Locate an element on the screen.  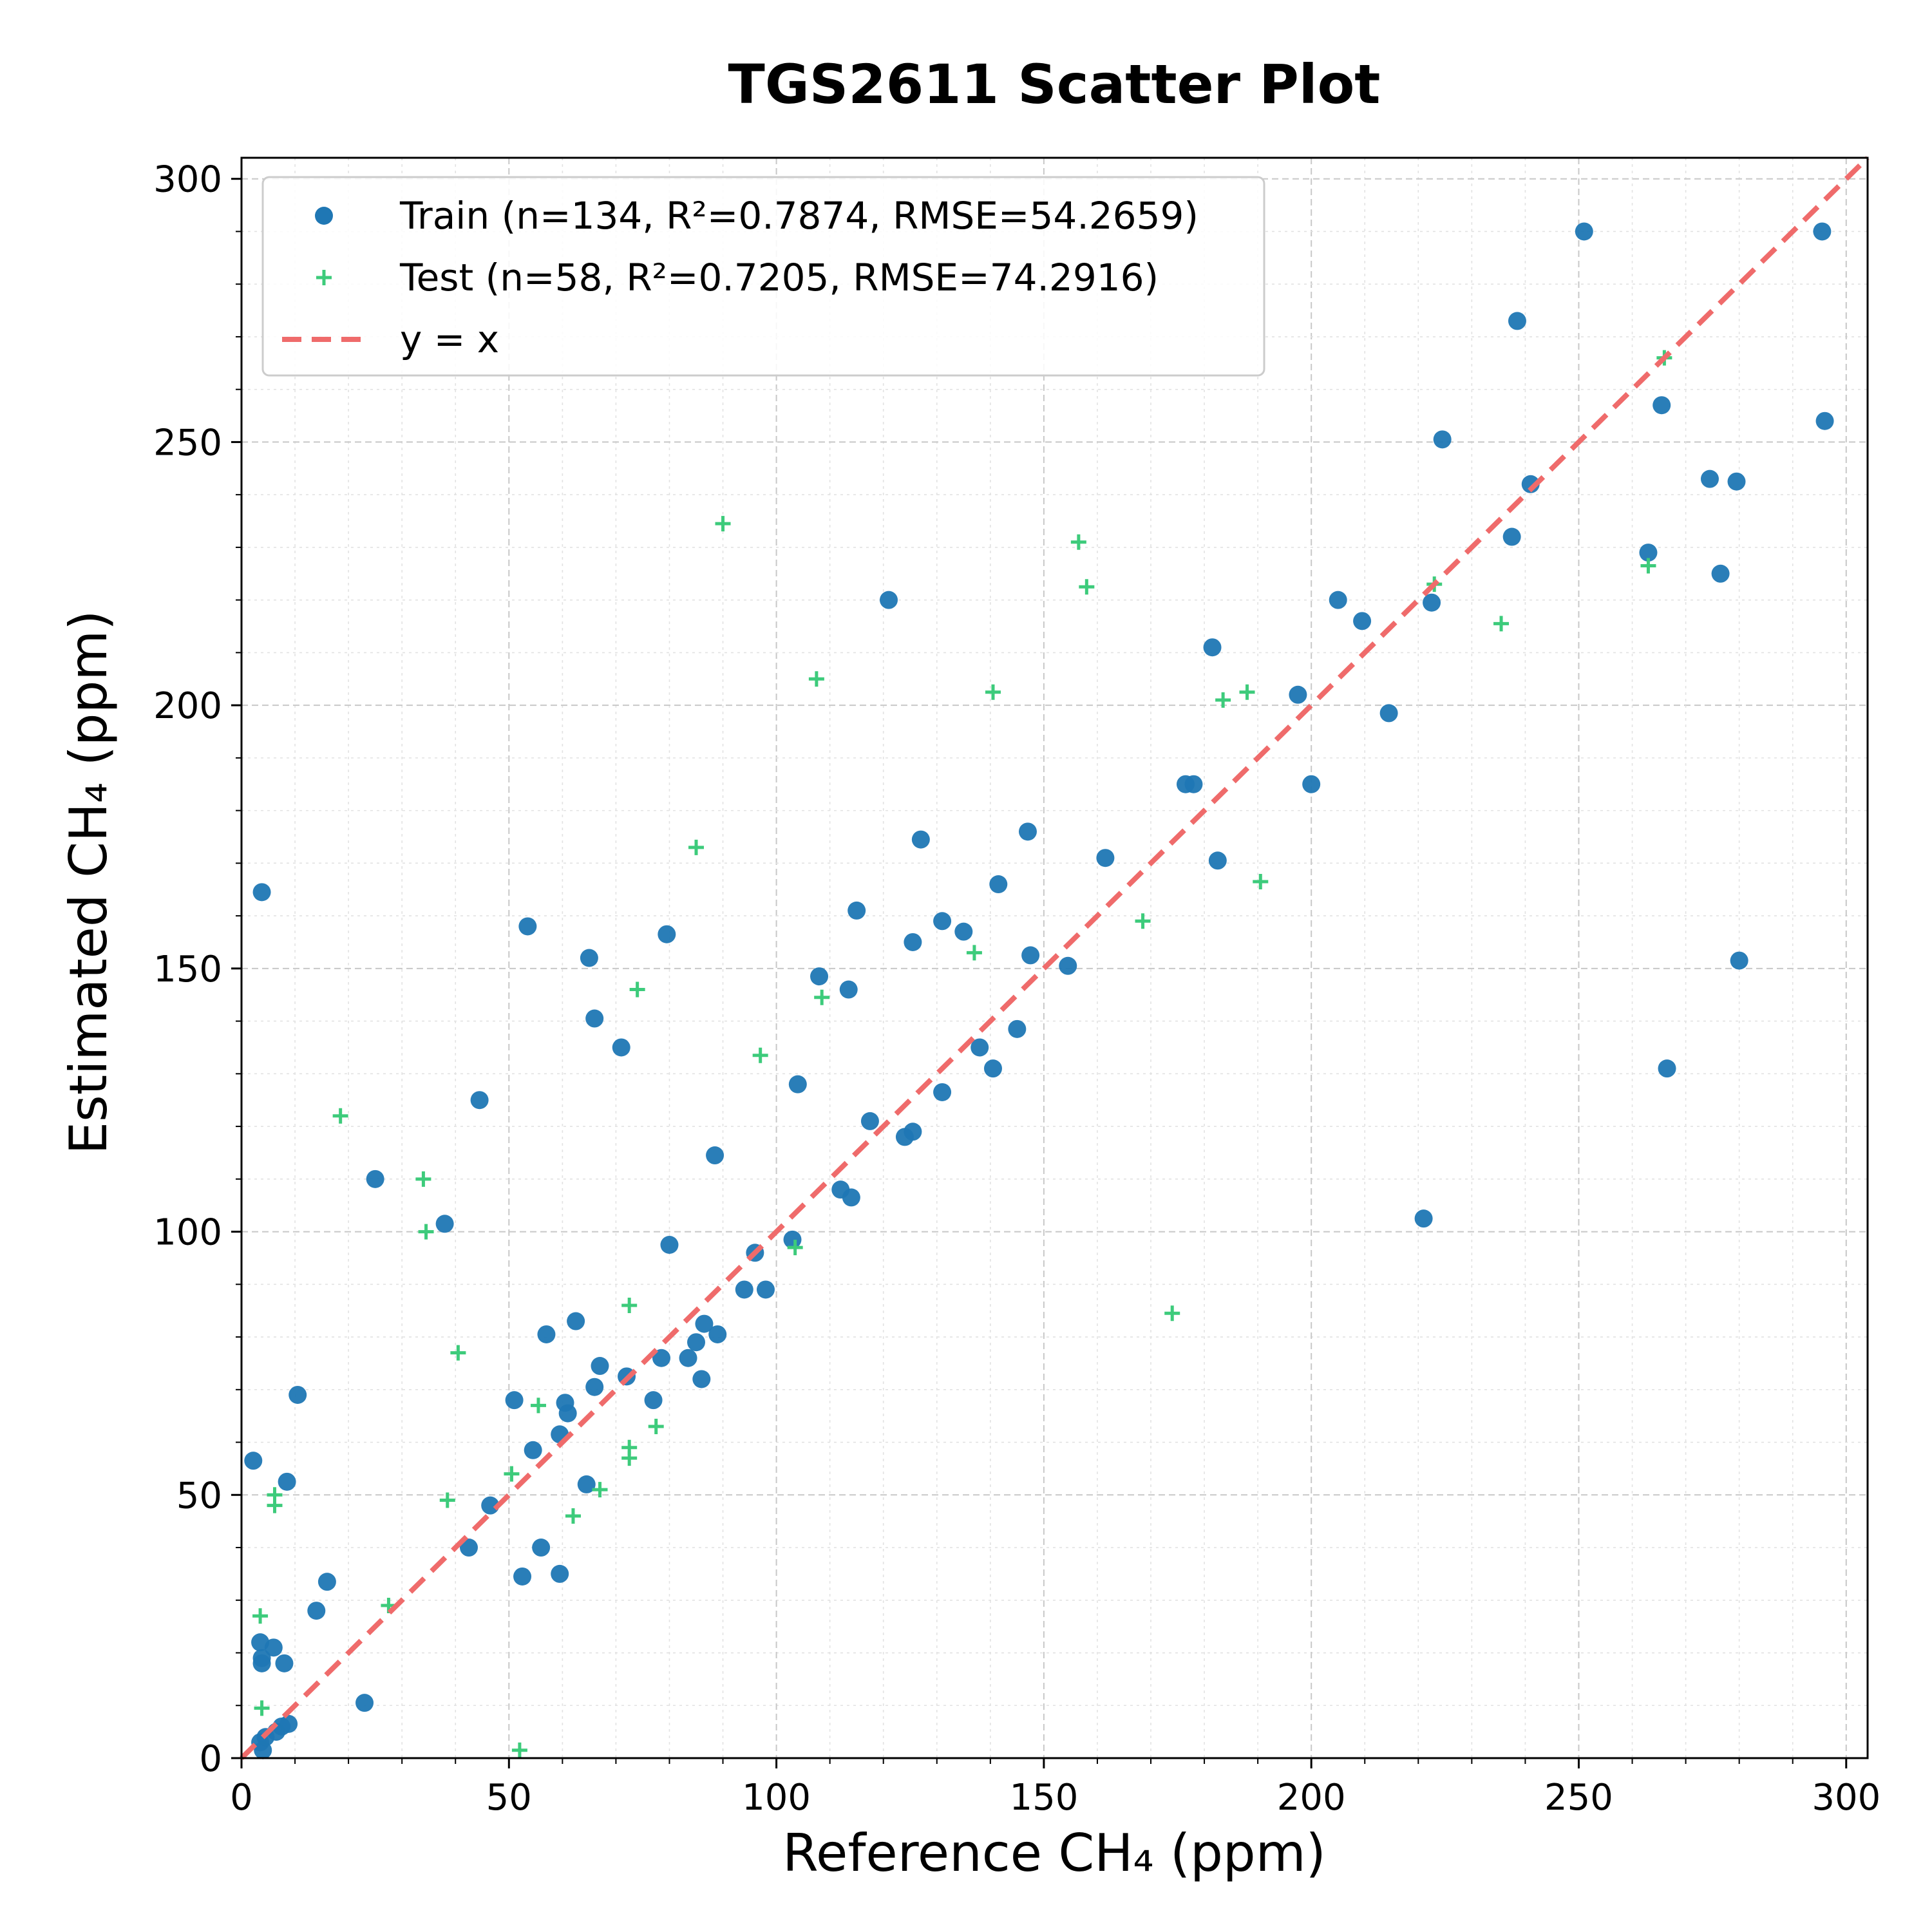
y-tick-label: 50 is located at coordinates (199, 1496).